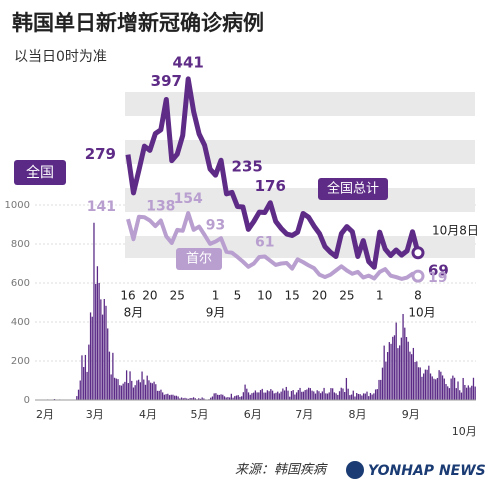 This screenshot has height=500, width=488. What do you see at coordinates (100, 154) in the screenshot?
I see `data-label: 279` at bounding box center [100, 154].